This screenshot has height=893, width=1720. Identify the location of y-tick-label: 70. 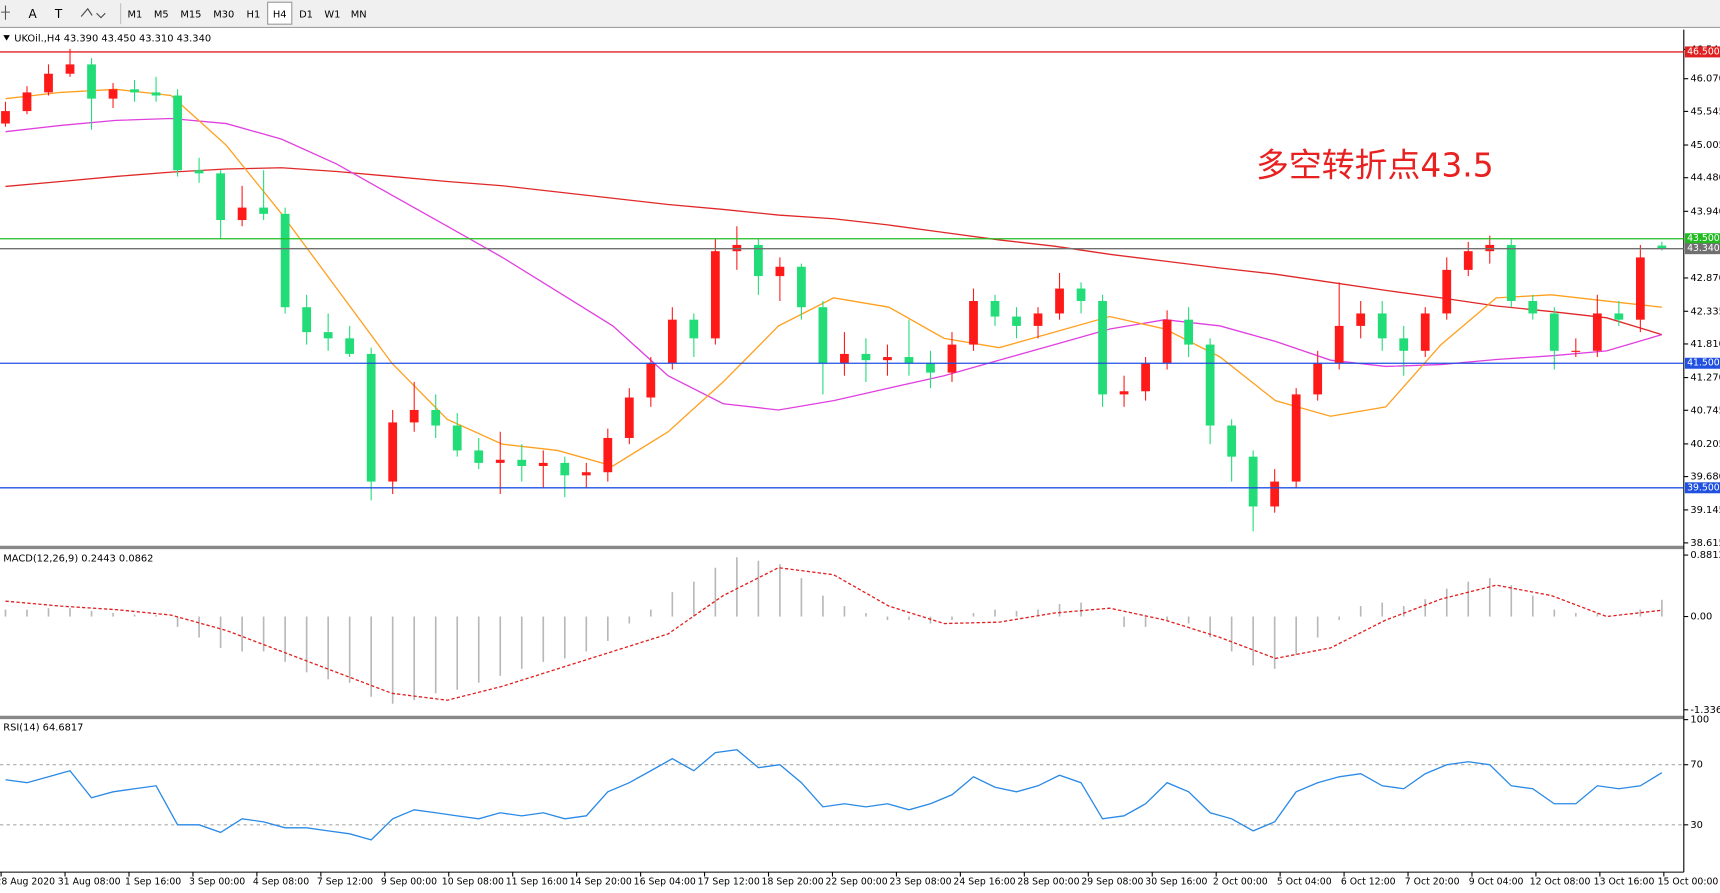
(1696, 765).